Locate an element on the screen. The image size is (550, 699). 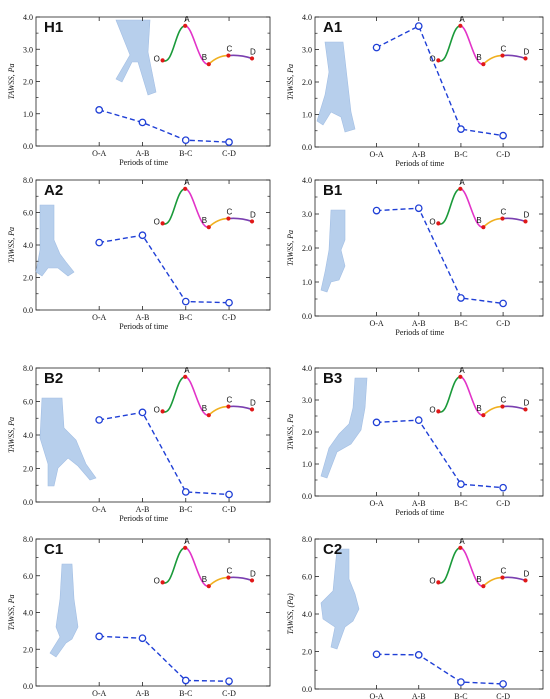
waveform-label-o: O is located at coordinates (157, 221).